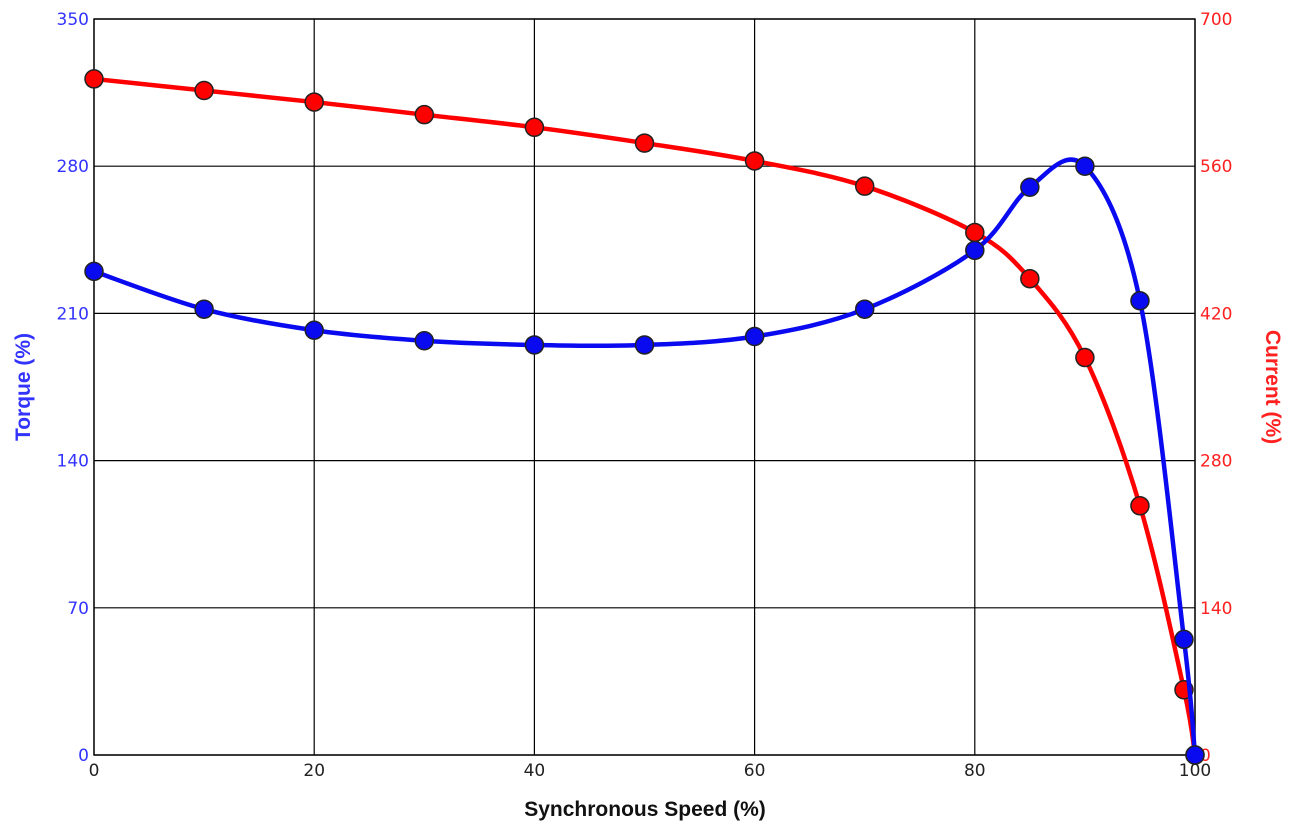  I want to click on right-tick-label: 0, so click(1205, 756).